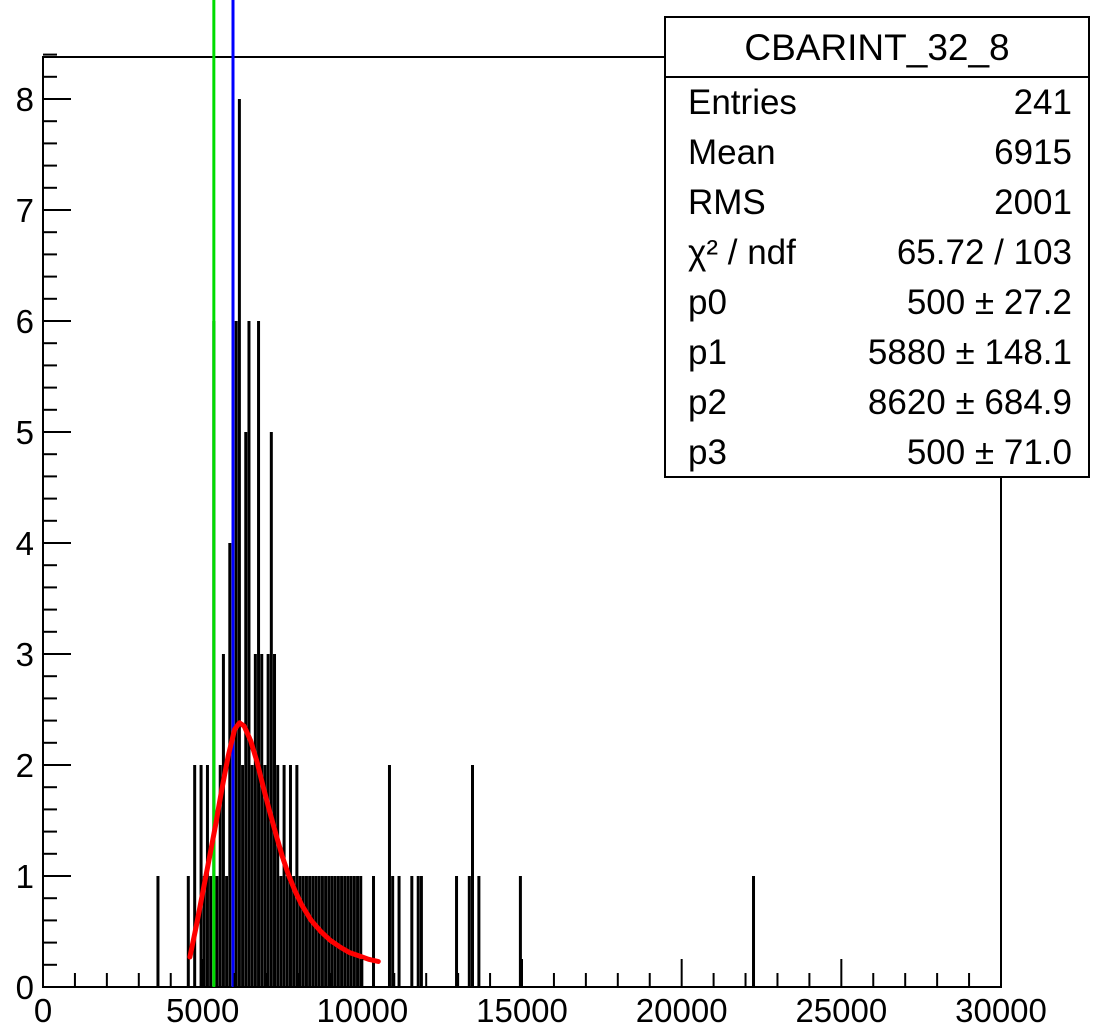  What do you see at coordinates (25, 210) in the screenshot?
I see `y-tick-label: 7` at bounding box center [25, 210].